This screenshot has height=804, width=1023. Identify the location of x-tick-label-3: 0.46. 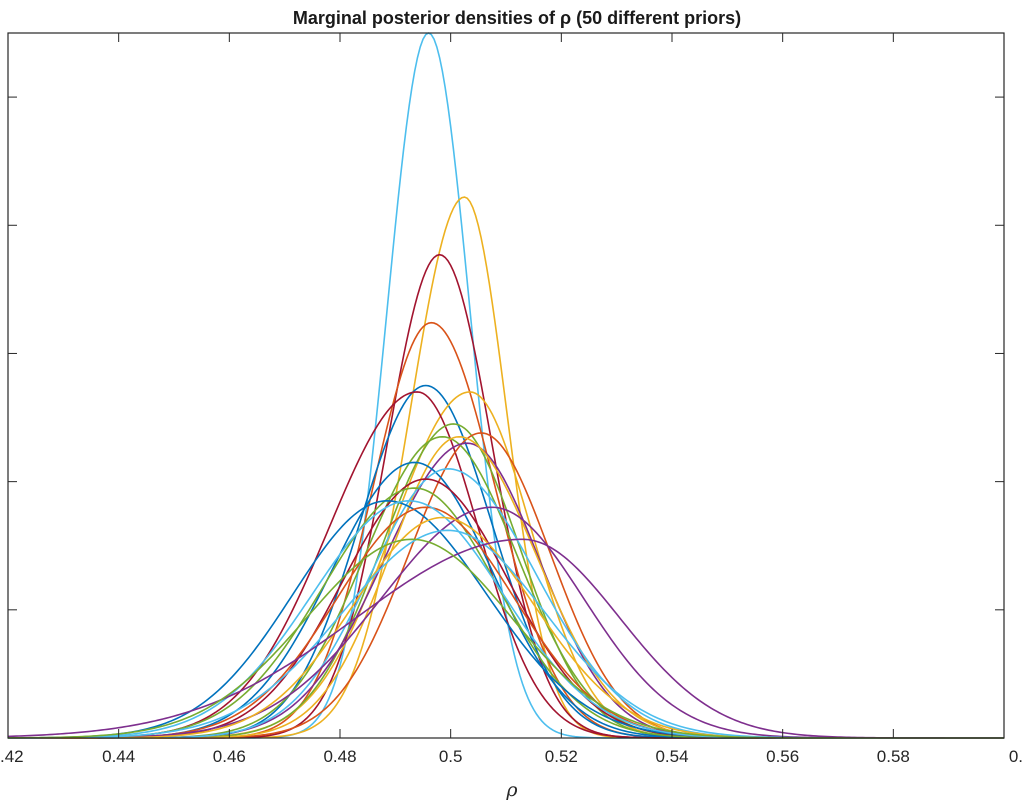
(229, 756).